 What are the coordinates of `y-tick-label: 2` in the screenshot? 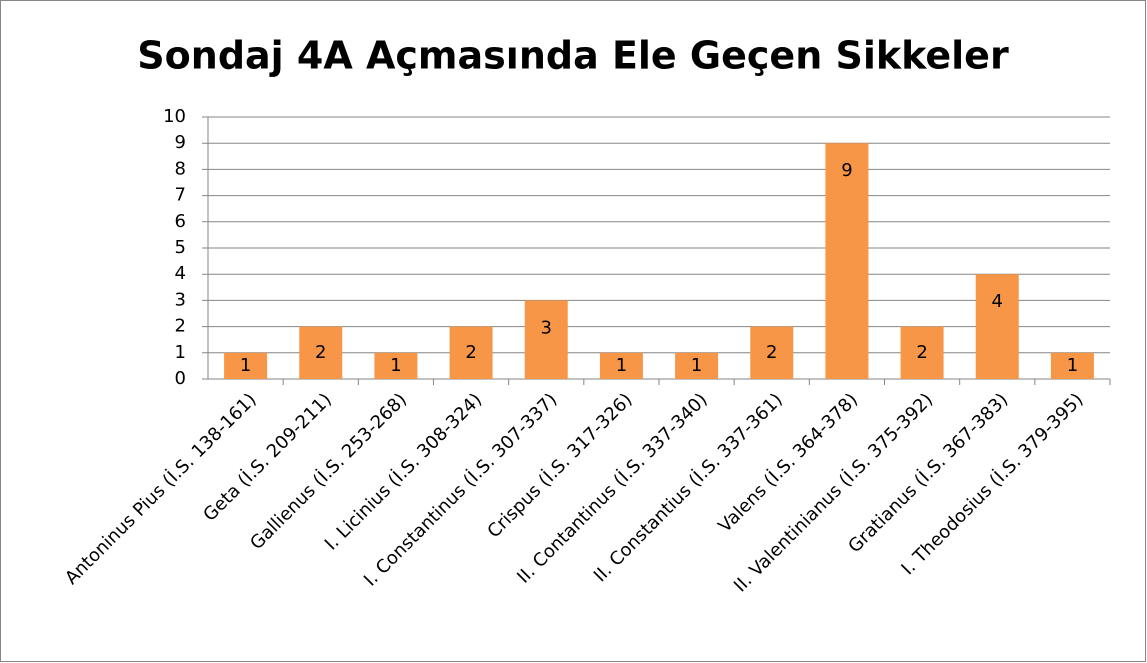 It's located at (180, 326).